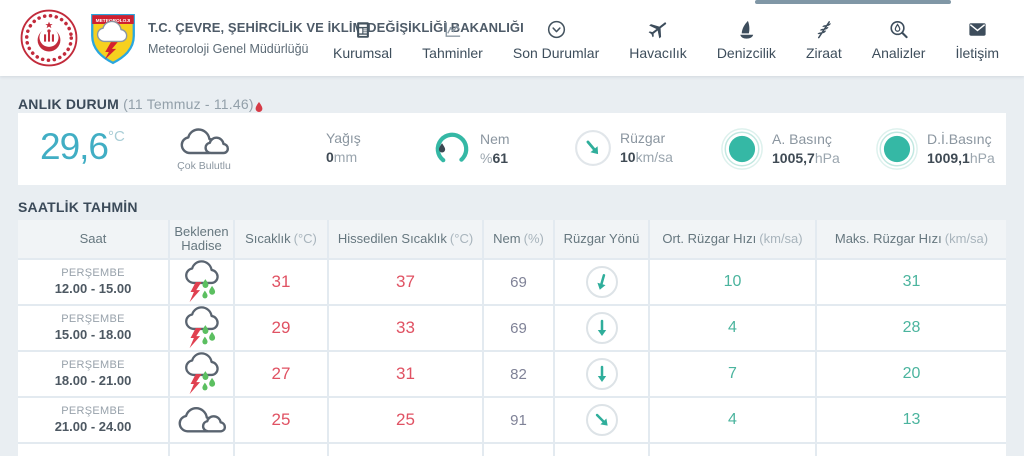 This screenshot has height=456, width=1024. I want to click on temperature-unit: °C, so click(116, 136).